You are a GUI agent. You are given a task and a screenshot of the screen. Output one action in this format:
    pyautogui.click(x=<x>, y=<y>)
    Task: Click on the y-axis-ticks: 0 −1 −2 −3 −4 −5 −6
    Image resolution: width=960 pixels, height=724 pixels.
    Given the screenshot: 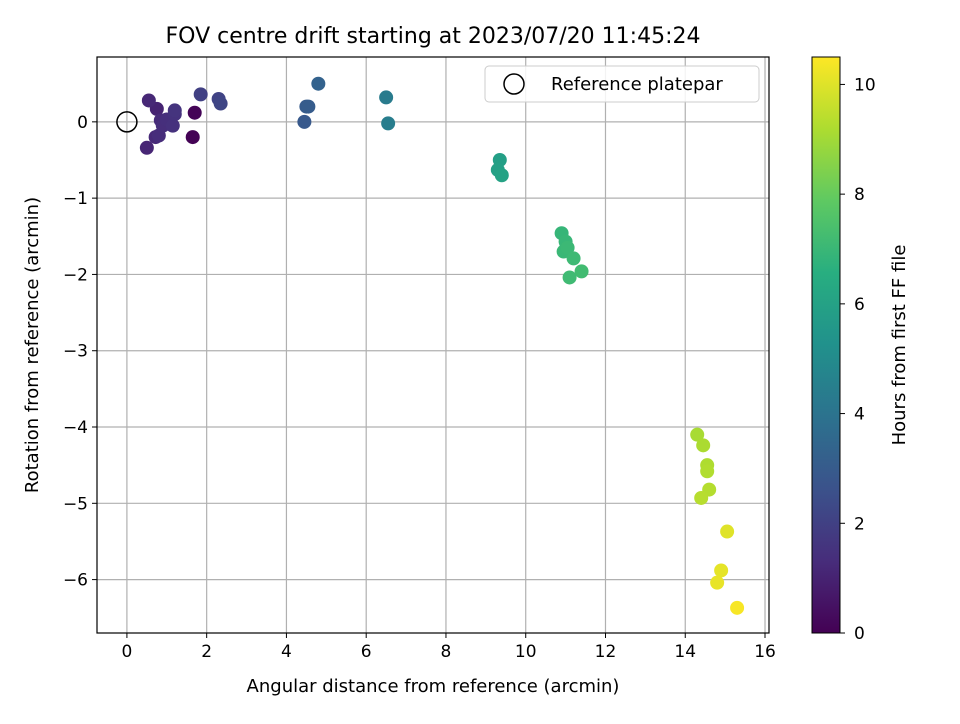 What is the action you would take?
    pyautogui.click(x=80, y=352)
    